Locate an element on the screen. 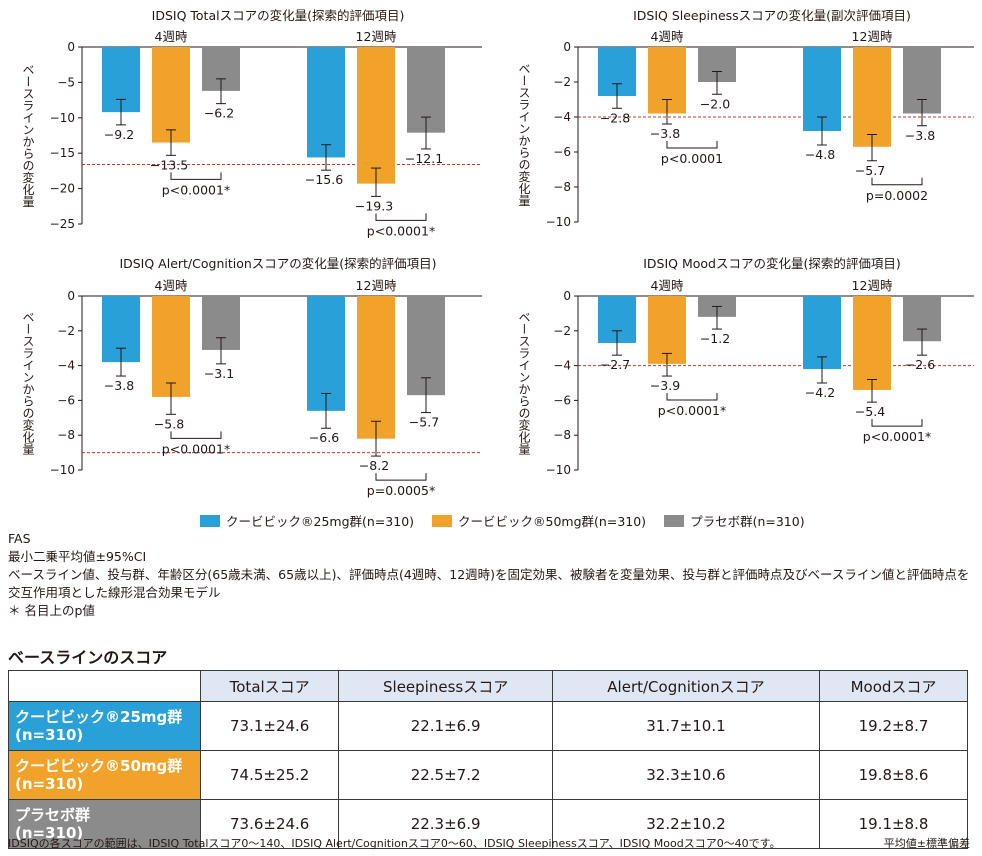 This screenshot has height=856, width=982. table-cell: 22.1±6.9 is located at coordinates (445, 726).